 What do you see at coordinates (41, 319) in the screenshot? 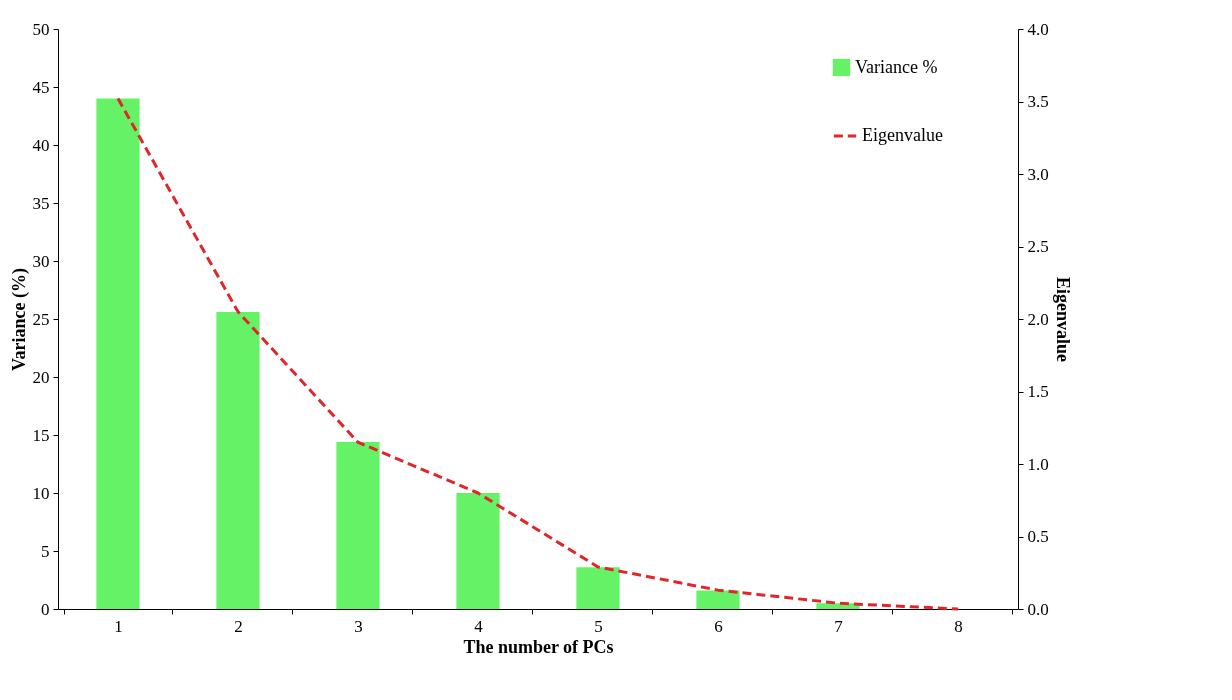
I see `y-tick-label: 25` at bounding box center [41, 319].